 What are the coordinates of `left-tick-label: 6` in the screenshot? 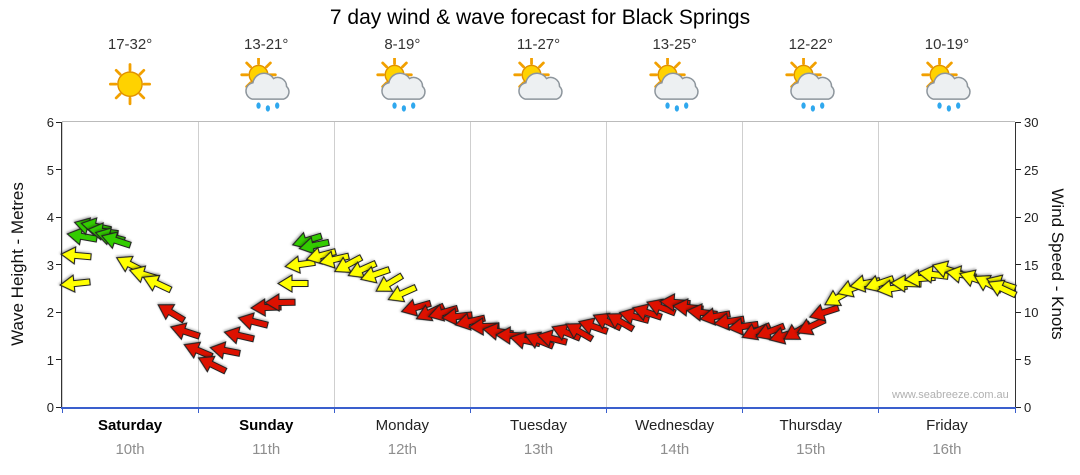 It's located at (50, 122).